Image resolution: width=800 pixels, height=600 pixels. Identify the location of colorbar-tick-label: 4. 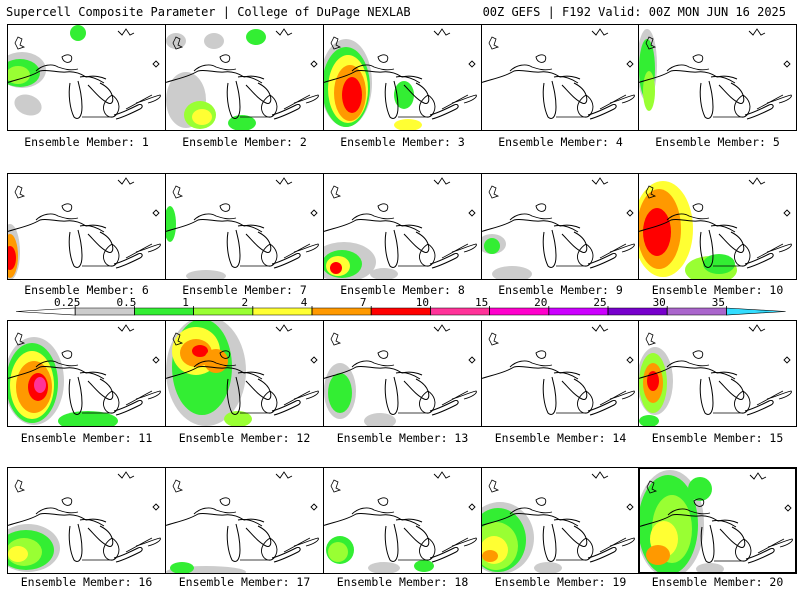
(304, 302).